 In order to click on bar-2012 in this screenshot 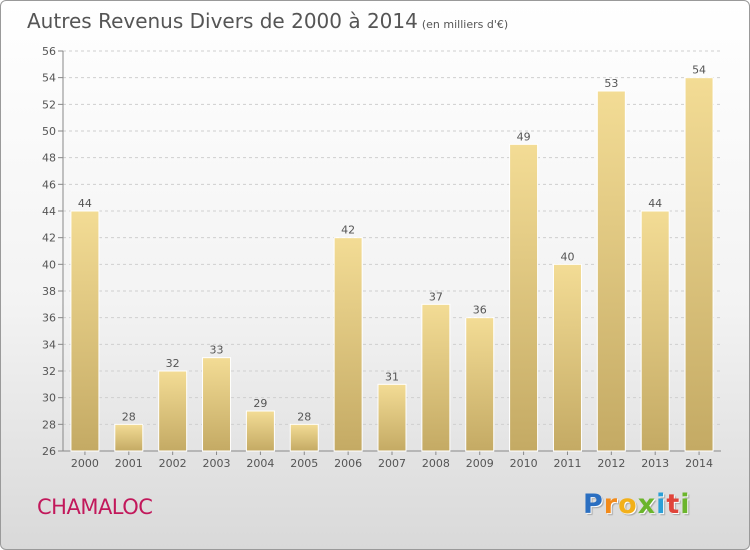, I will do `click(611, 271)`.